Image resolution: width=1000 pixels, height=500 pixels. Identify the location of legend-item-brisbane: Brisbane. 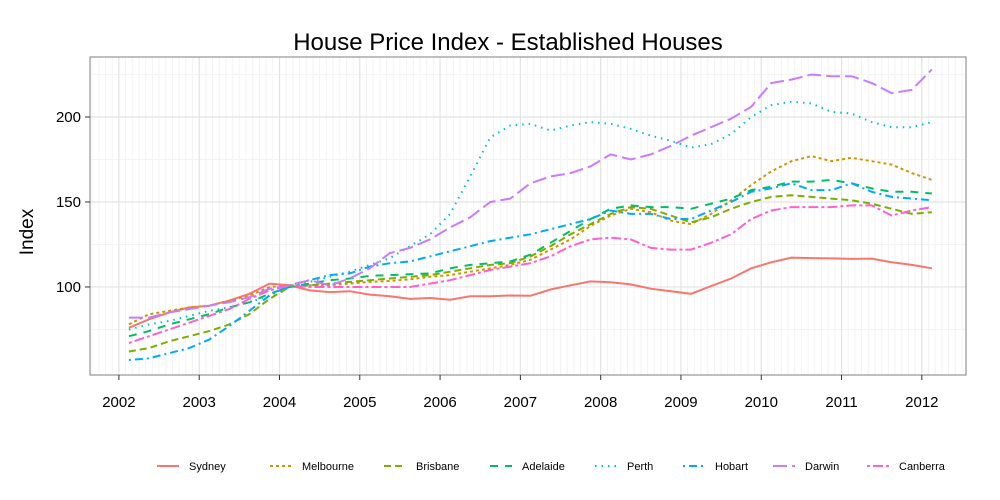
(421, 467).